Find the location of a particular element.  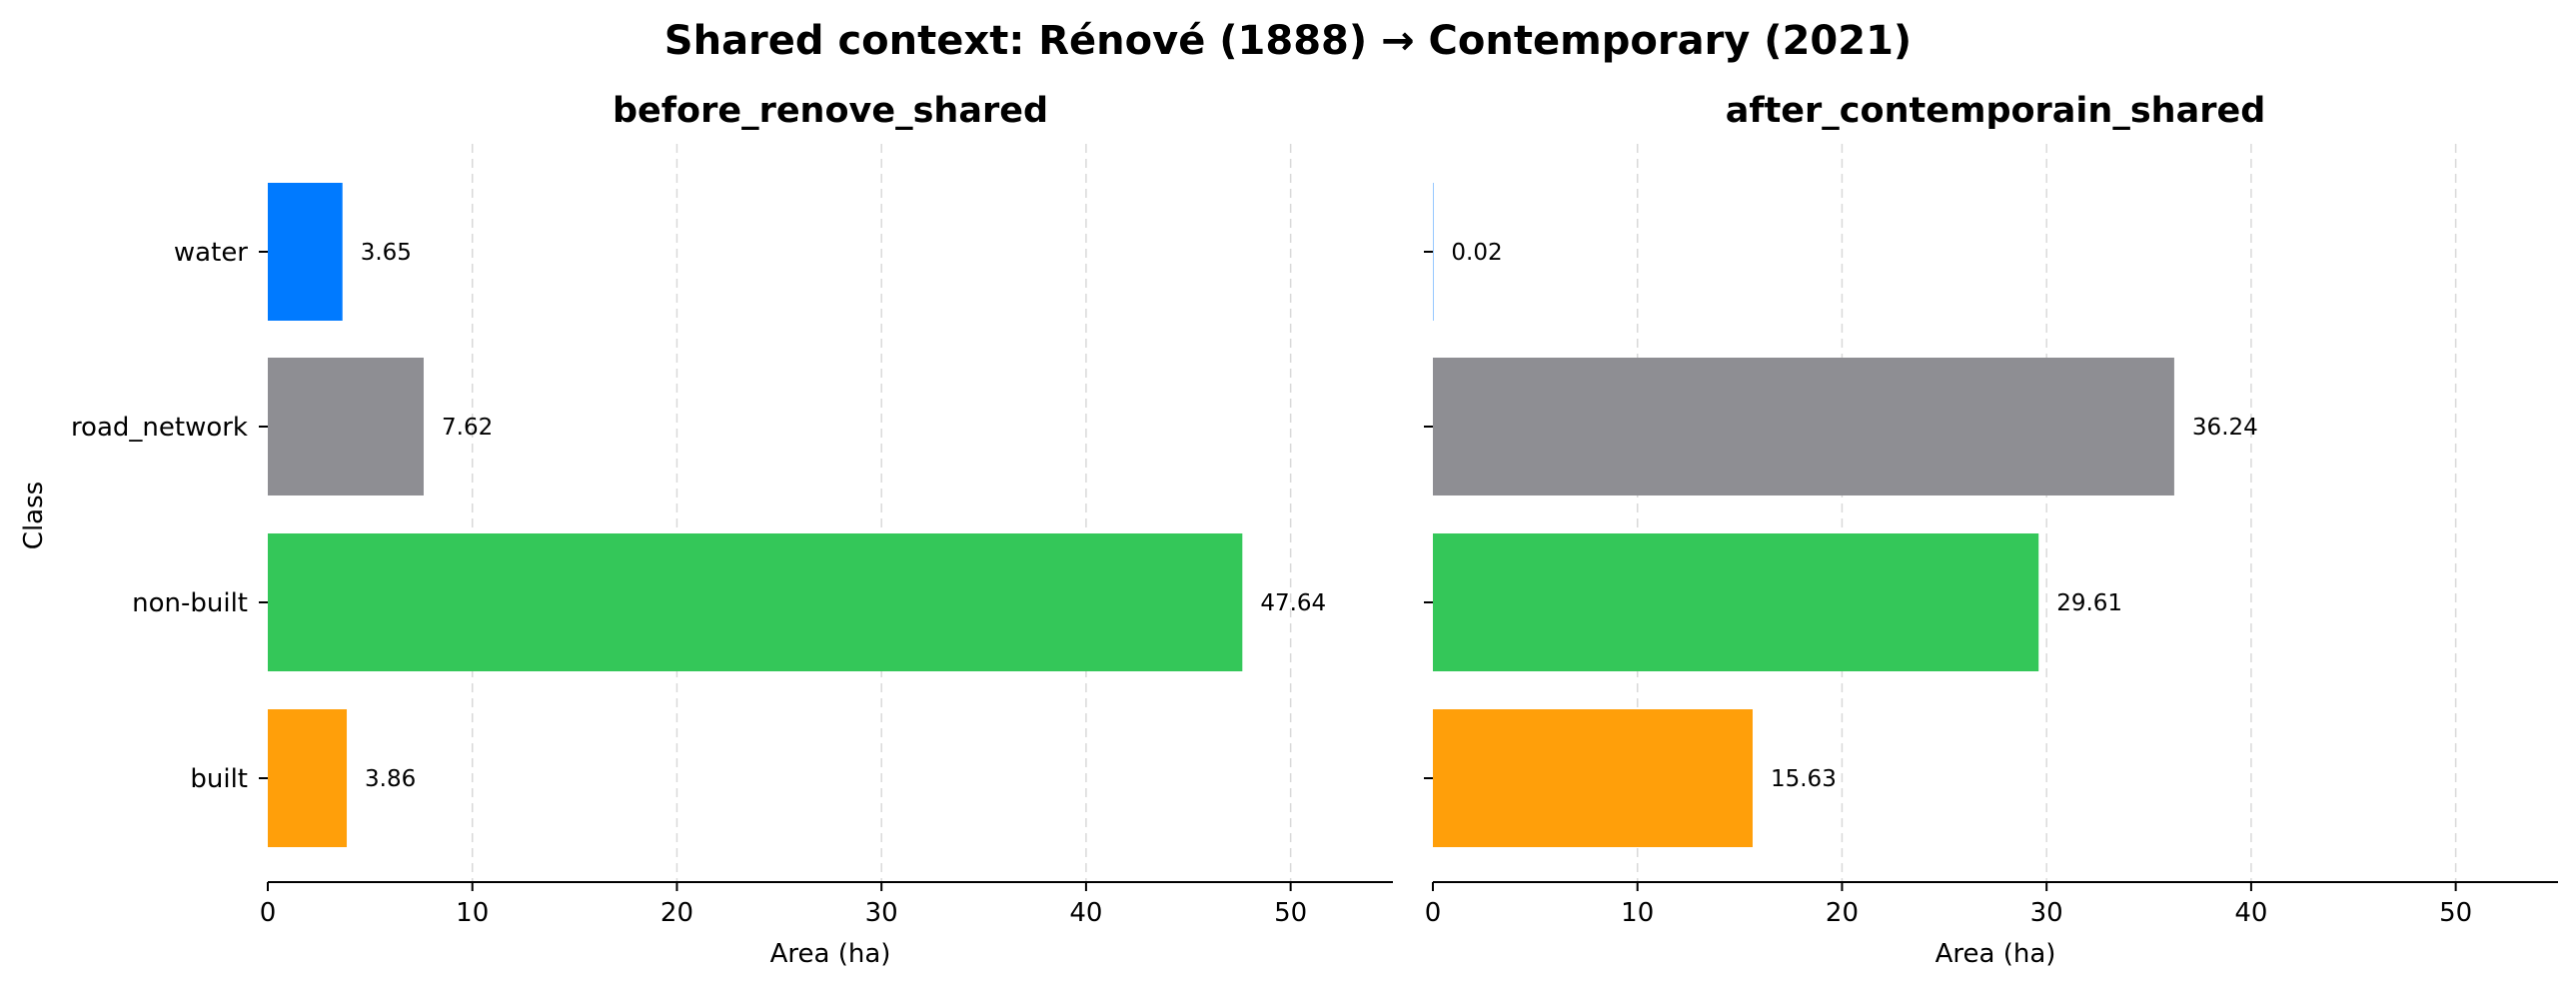

p0-x-tick-label-40: 40 is located at coordinates (1085, 913).